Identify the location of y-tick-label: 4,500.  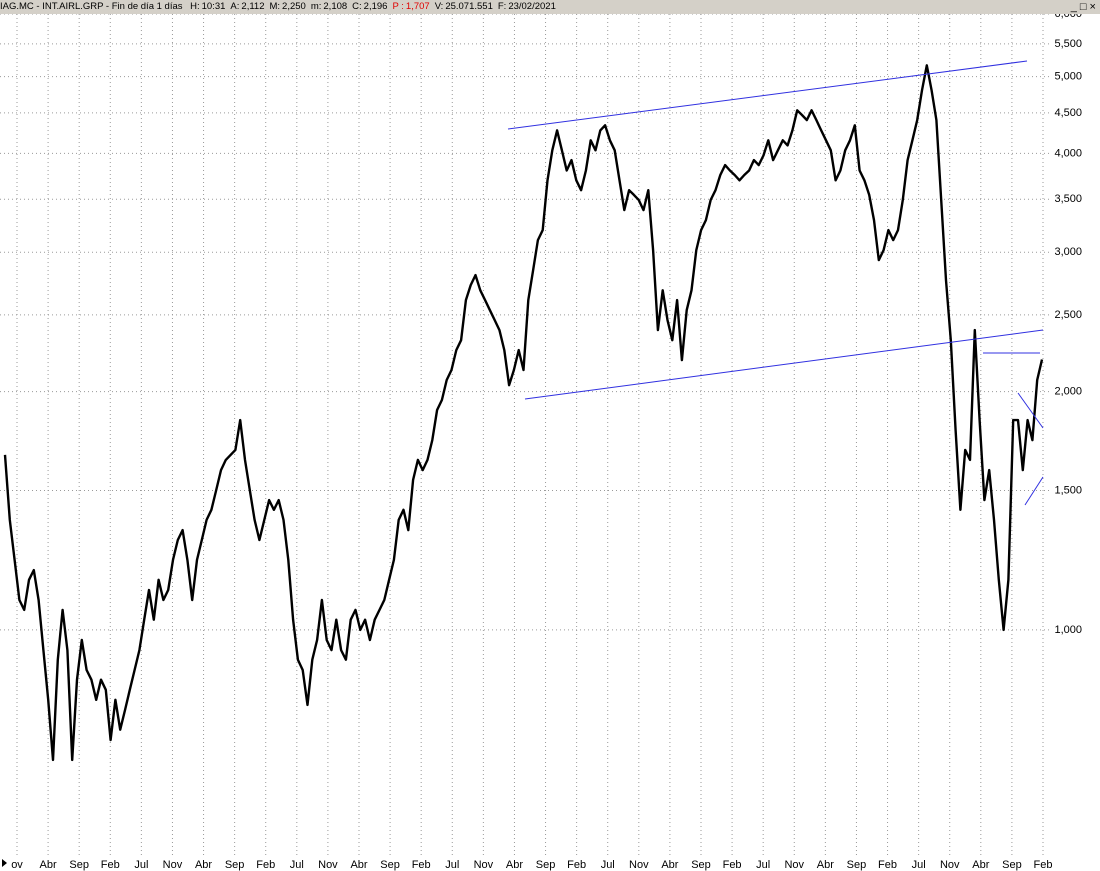
(1068, 113).